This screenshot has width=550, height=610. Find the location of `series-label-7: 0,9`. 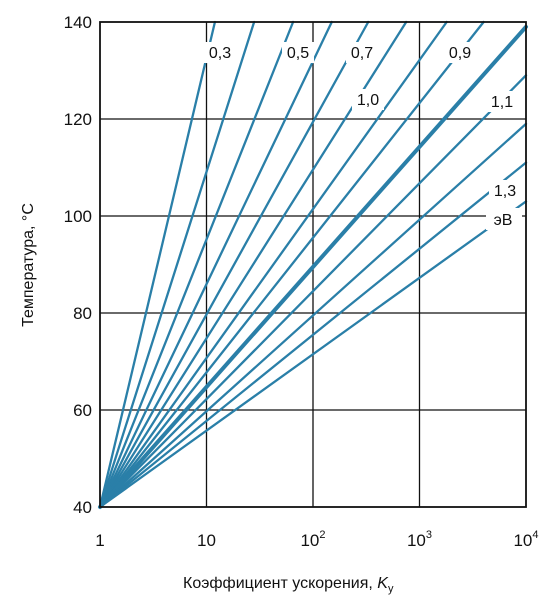

series-label-7: 0,9 is located at coordinates (460, 53).